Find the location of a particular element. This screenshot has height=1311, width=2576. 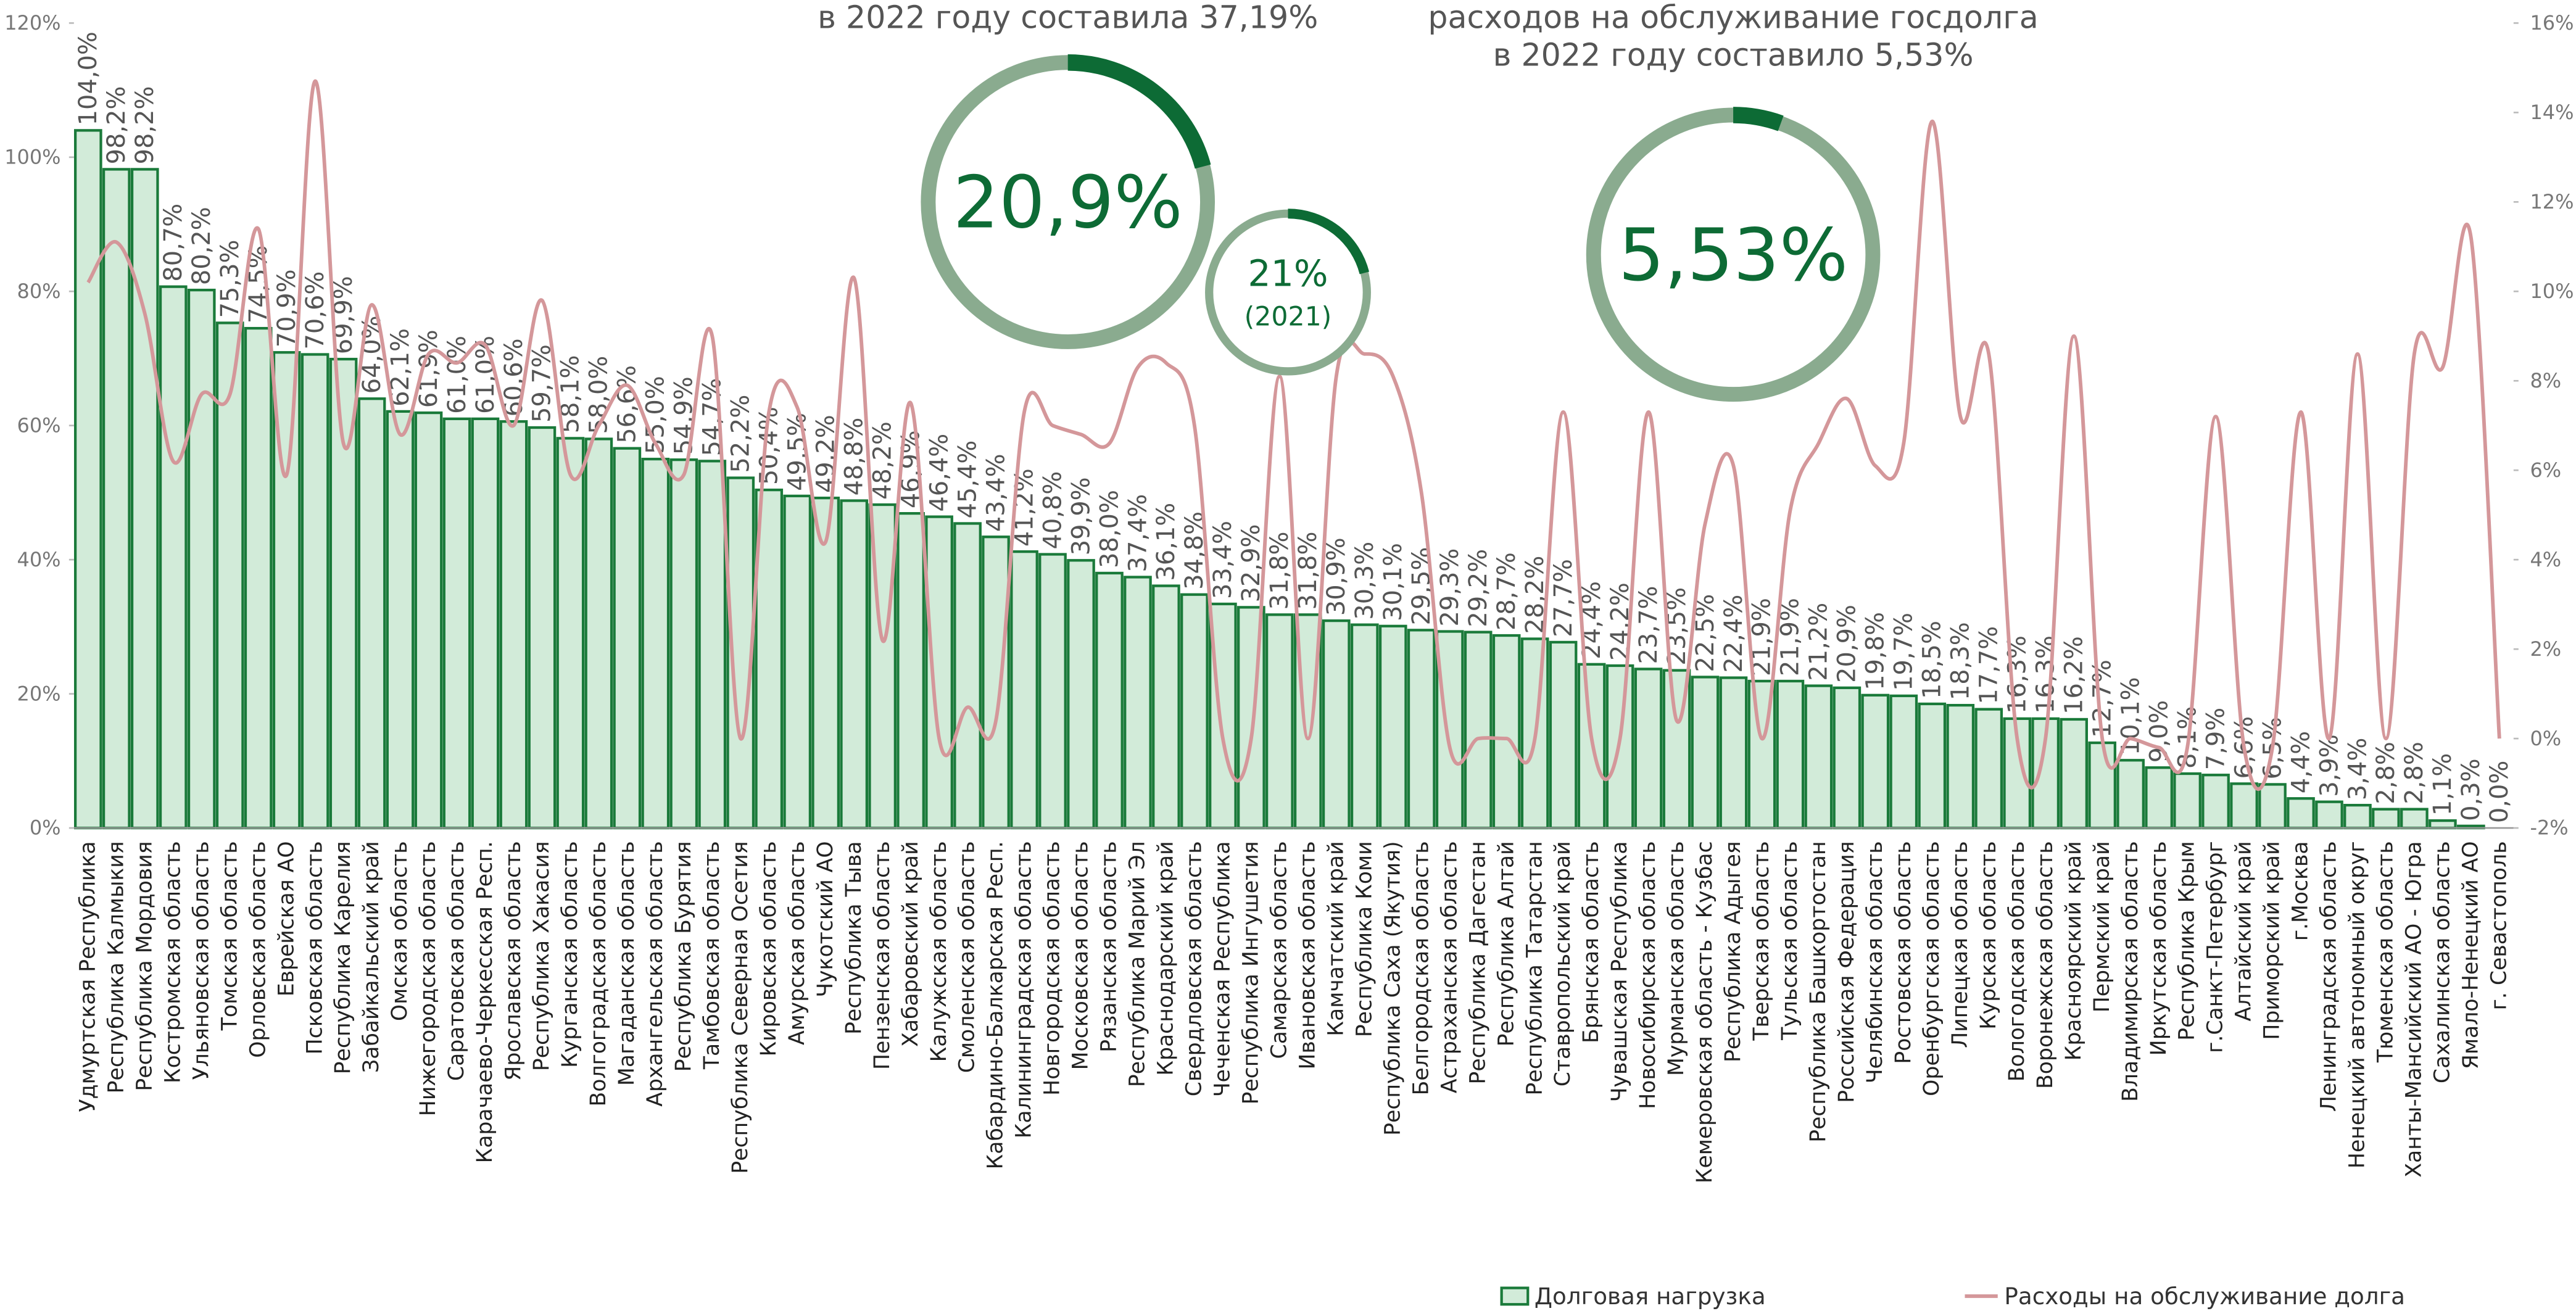

data-label: 39,9% is located at coordinates (1081, 516).